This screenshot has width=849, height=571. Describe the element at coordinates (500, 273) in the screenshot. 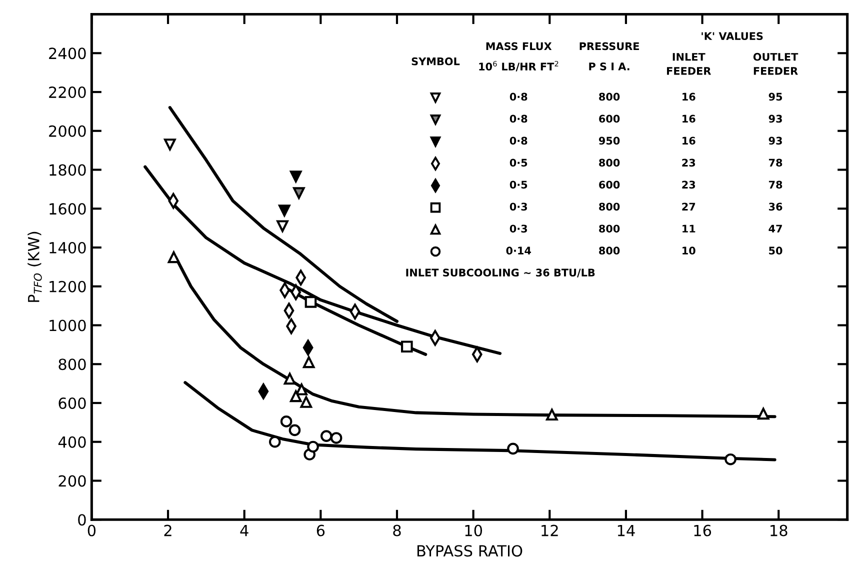

I see `annotation: INLET SUBCOOLING ~ 36 BTU/LB` at that location.